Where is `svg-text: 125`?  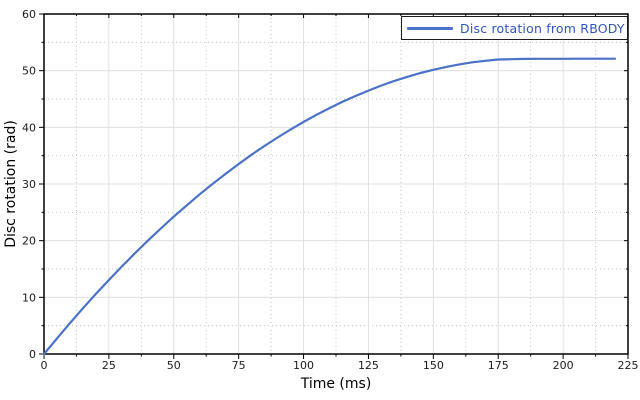
svg-text: 125 is located at coordinates (368, 365).